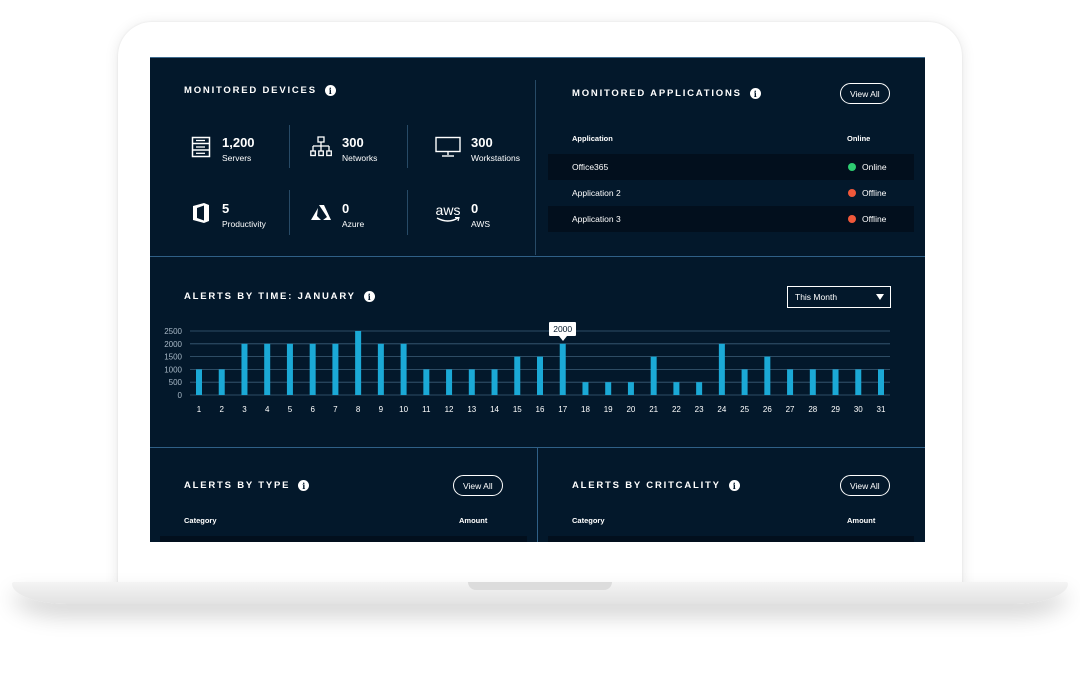 This screenshot has width=1080, height=698. I want to click on devices-title: MONITORED DEVICES i, so click(260, 90).